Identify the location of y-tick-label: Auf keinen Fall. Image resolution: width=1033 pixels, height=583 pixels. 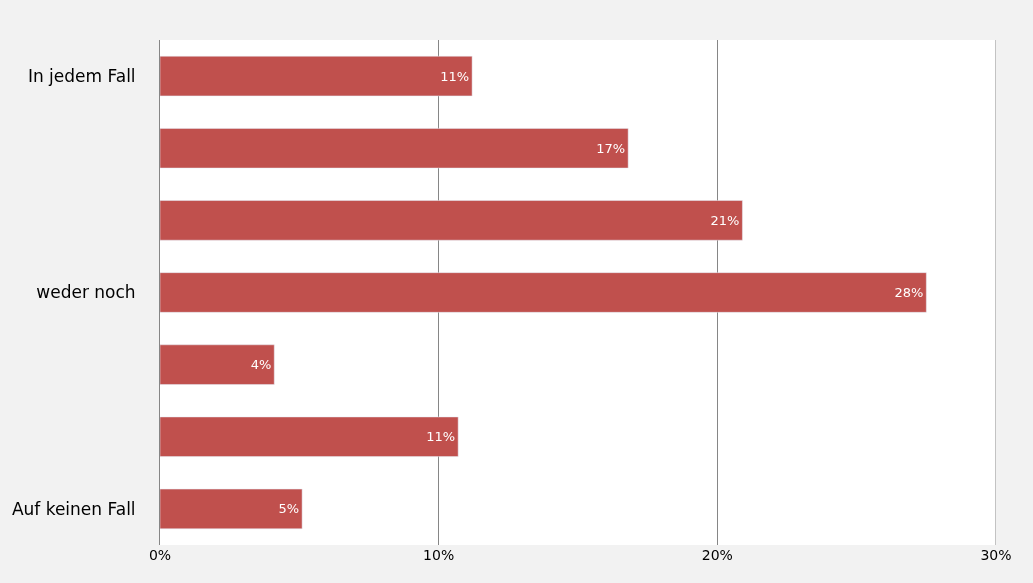
(73, 508).